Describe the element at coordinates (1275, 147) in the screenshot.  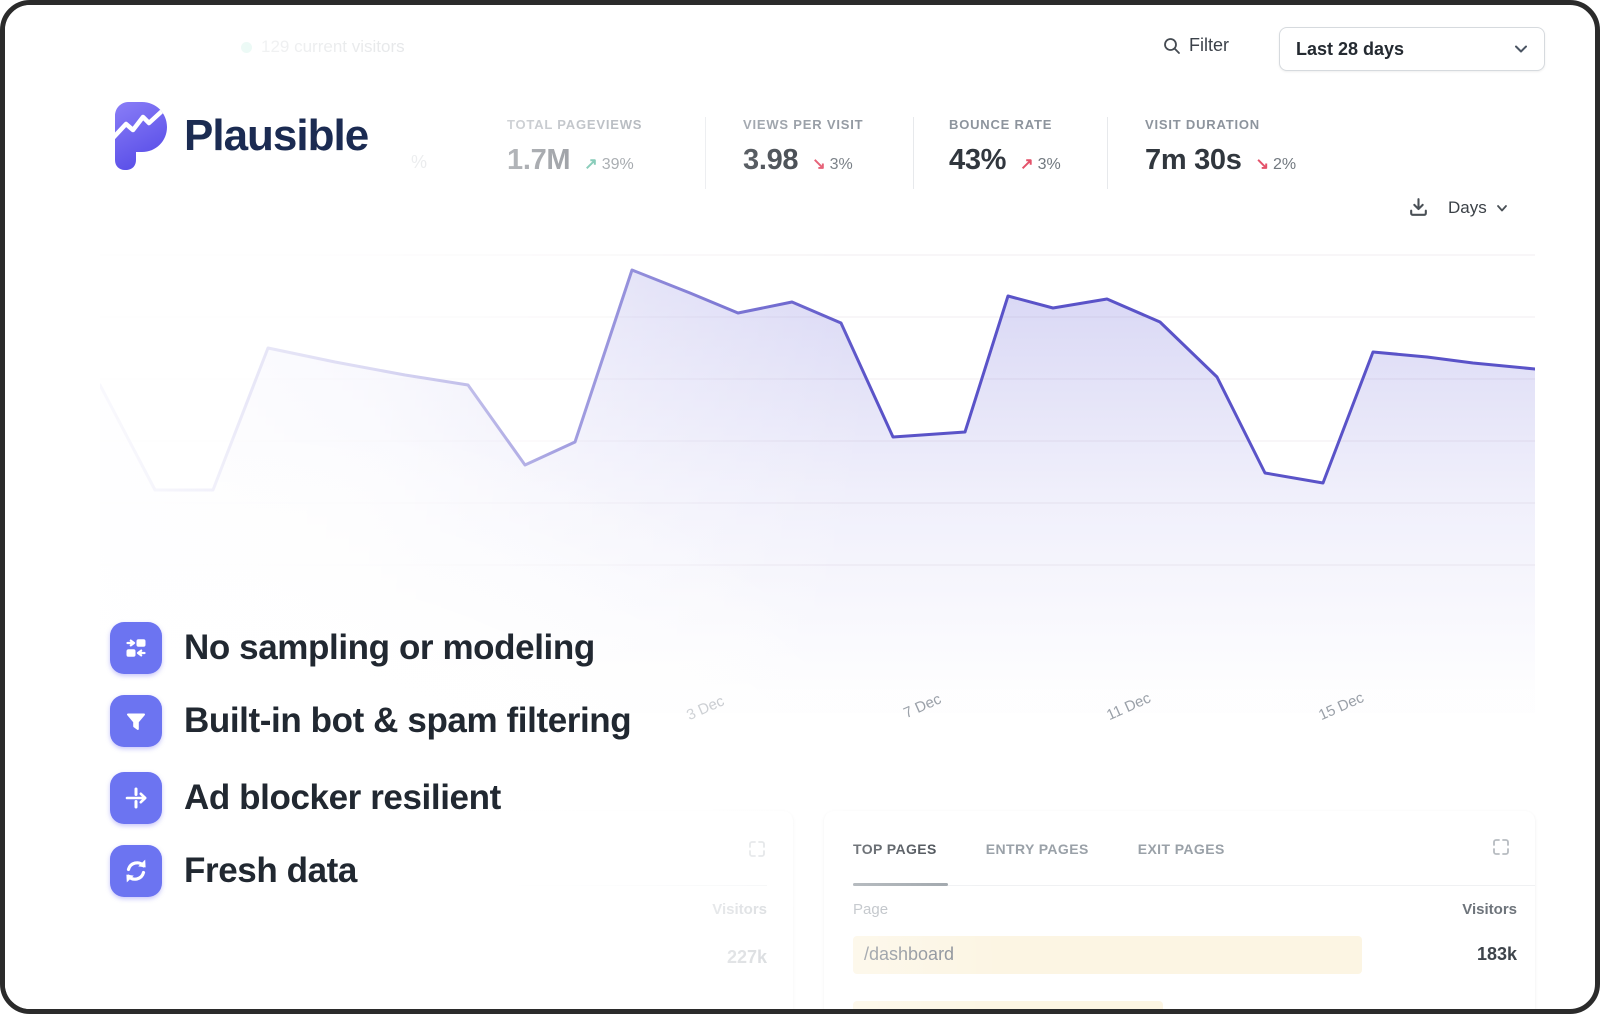
I see `stat-visit-duration: VISIT DURATION 7m 30s ↘ 2%` at that location.